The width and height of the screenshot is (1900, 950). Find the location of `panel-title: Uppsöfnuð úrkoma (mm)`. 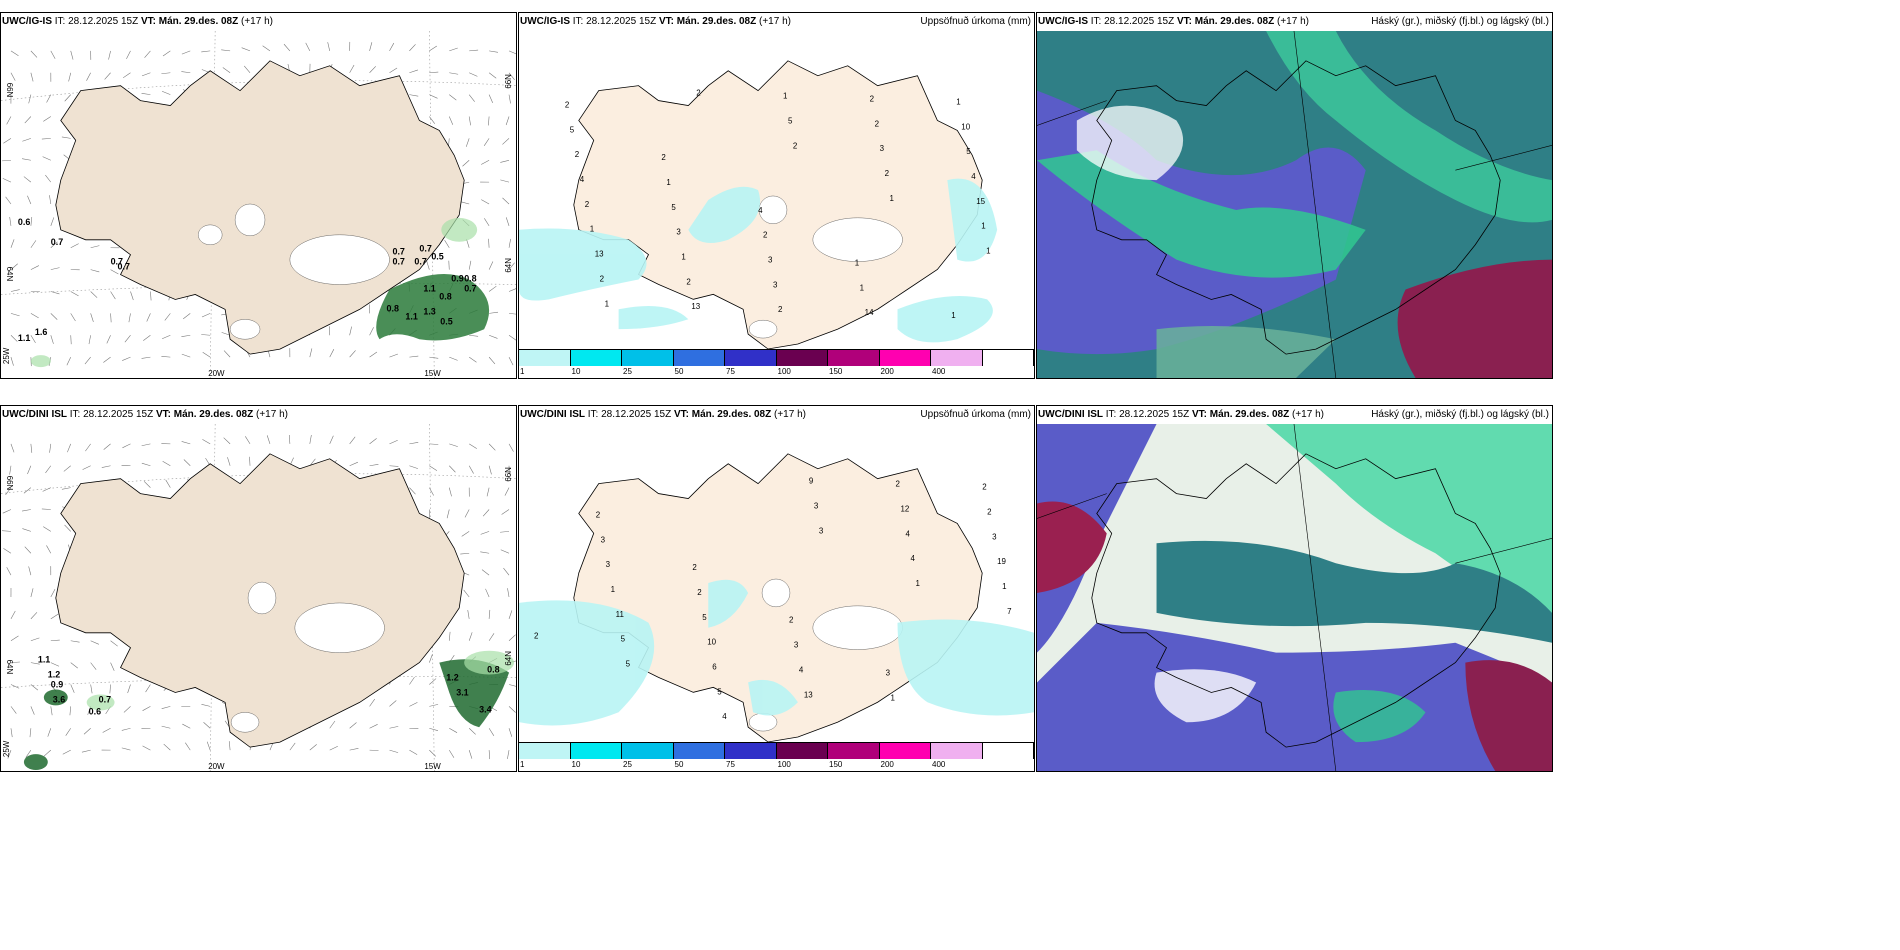

panel-title: Uppsöfnuð úrkoma (mm) is located at coordinates (975, 414).